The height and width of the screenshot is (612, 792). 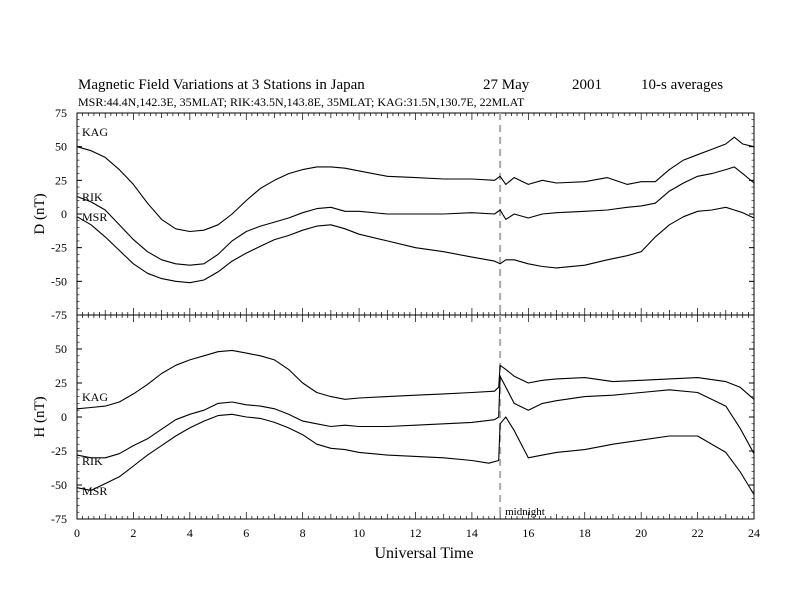 What do you see at coordinates (40, 213) in the screenshot?
I see `y-axis-label: D (nT)` at bounding box center [40, 213].